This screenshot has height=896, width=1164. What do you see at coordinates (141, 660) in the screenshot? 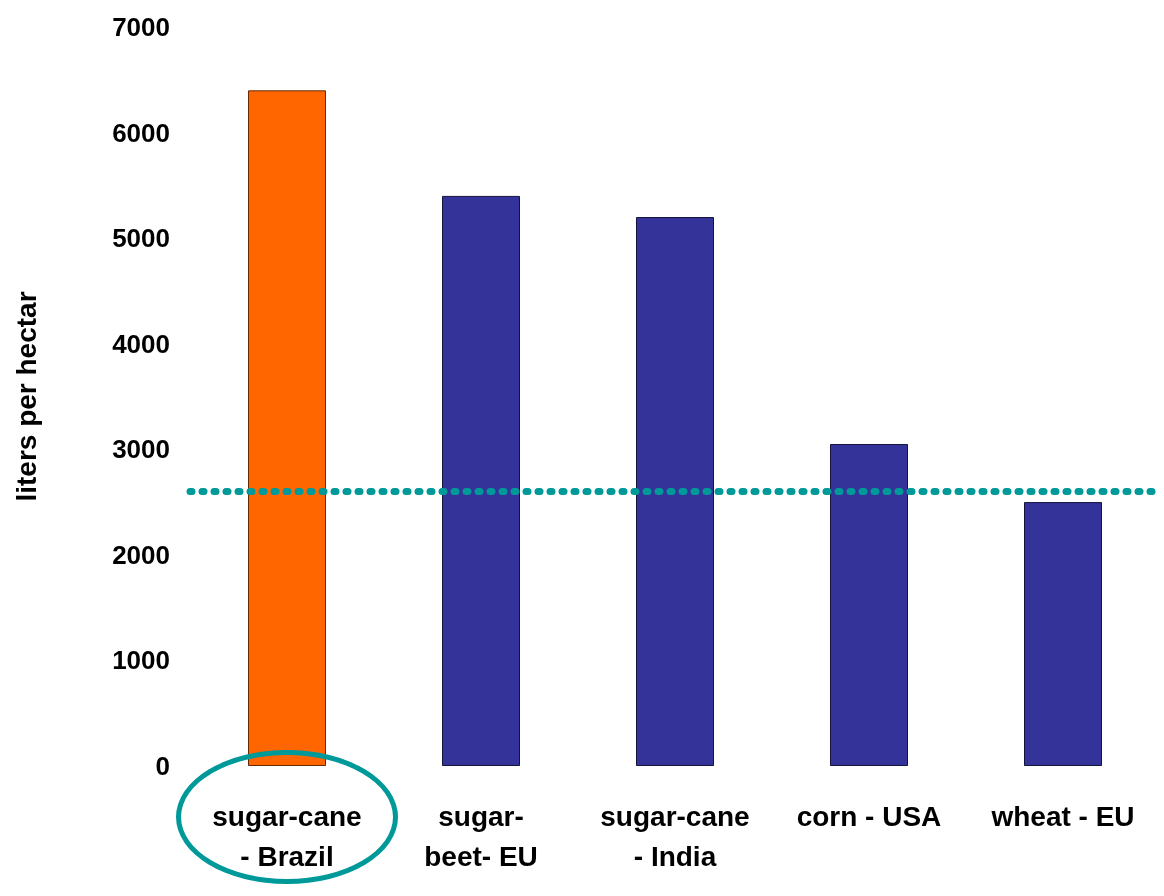
I see `y-tick-label: 1000` at bounding box center [141, 660].